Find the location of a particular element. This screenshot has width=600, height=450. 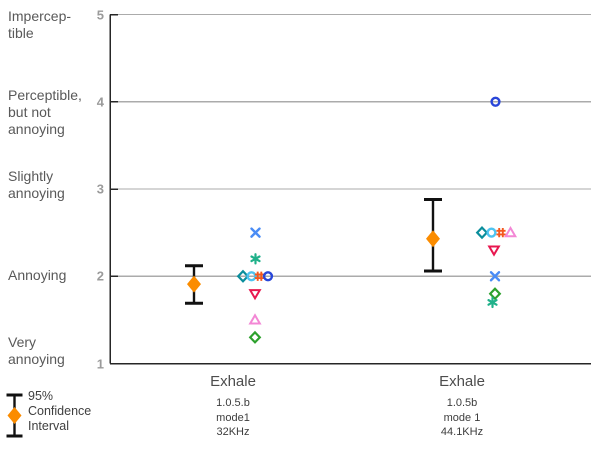

x-group-2-label: Exhale is located at coordinates (462, 381).